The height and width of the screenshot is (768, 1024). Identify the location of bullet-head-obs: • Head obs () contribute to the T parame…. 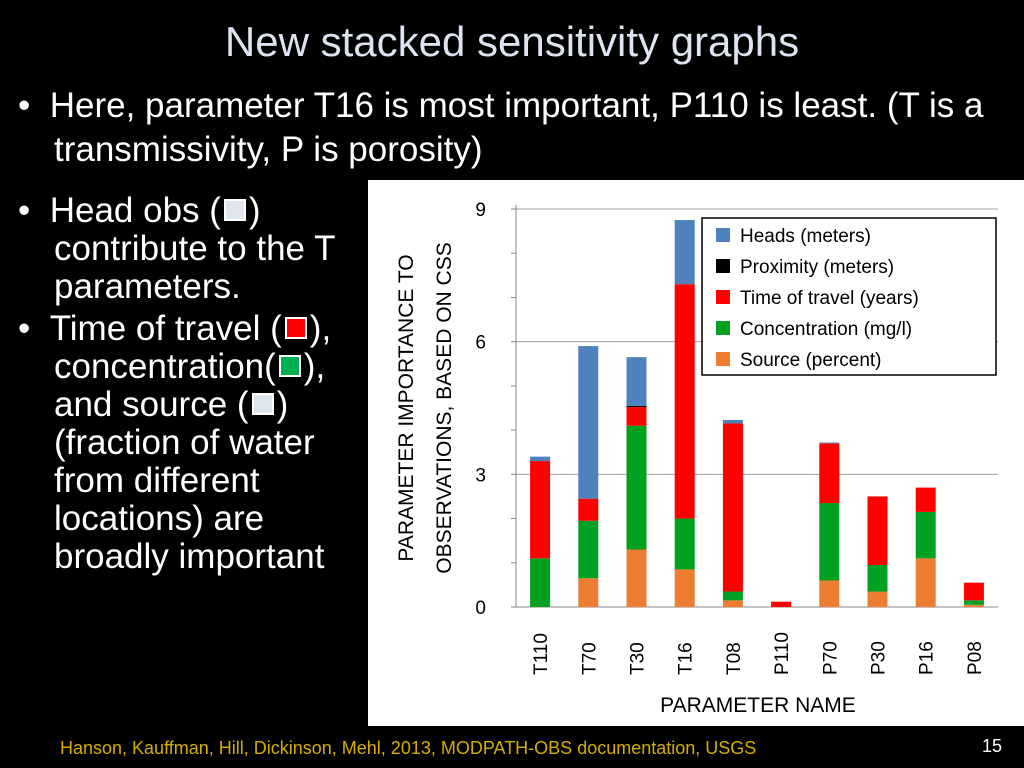
(176, 248).